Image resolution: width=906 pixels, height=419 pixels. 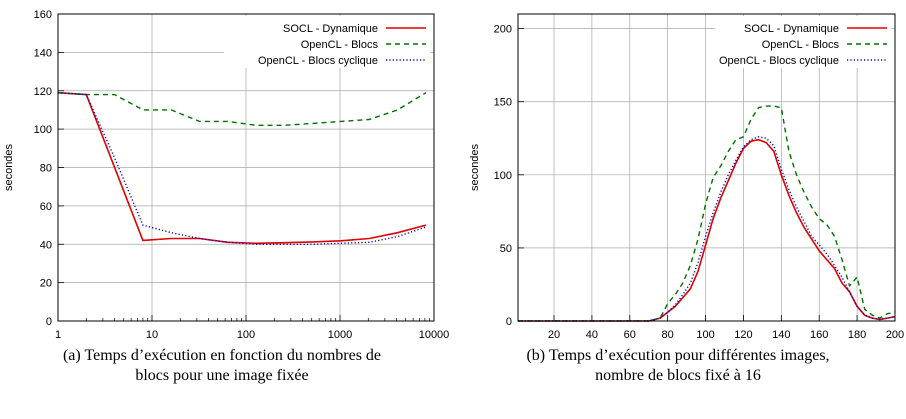 I want to click on y-tick-label: 50, so click(x=506, y=249).